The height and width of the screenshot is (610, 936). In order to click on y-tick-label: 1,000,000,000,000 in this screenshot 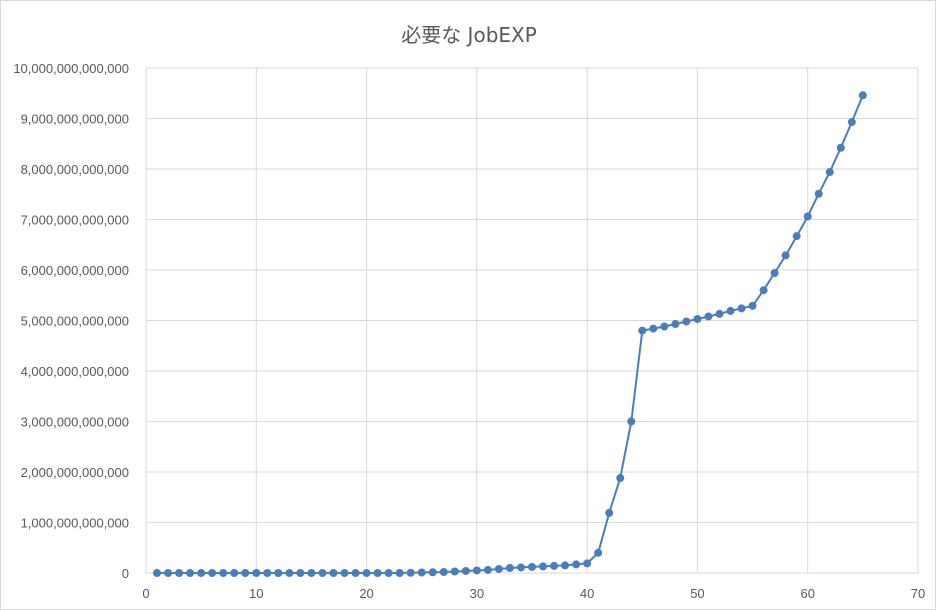, I will do `click(75, 523)`.